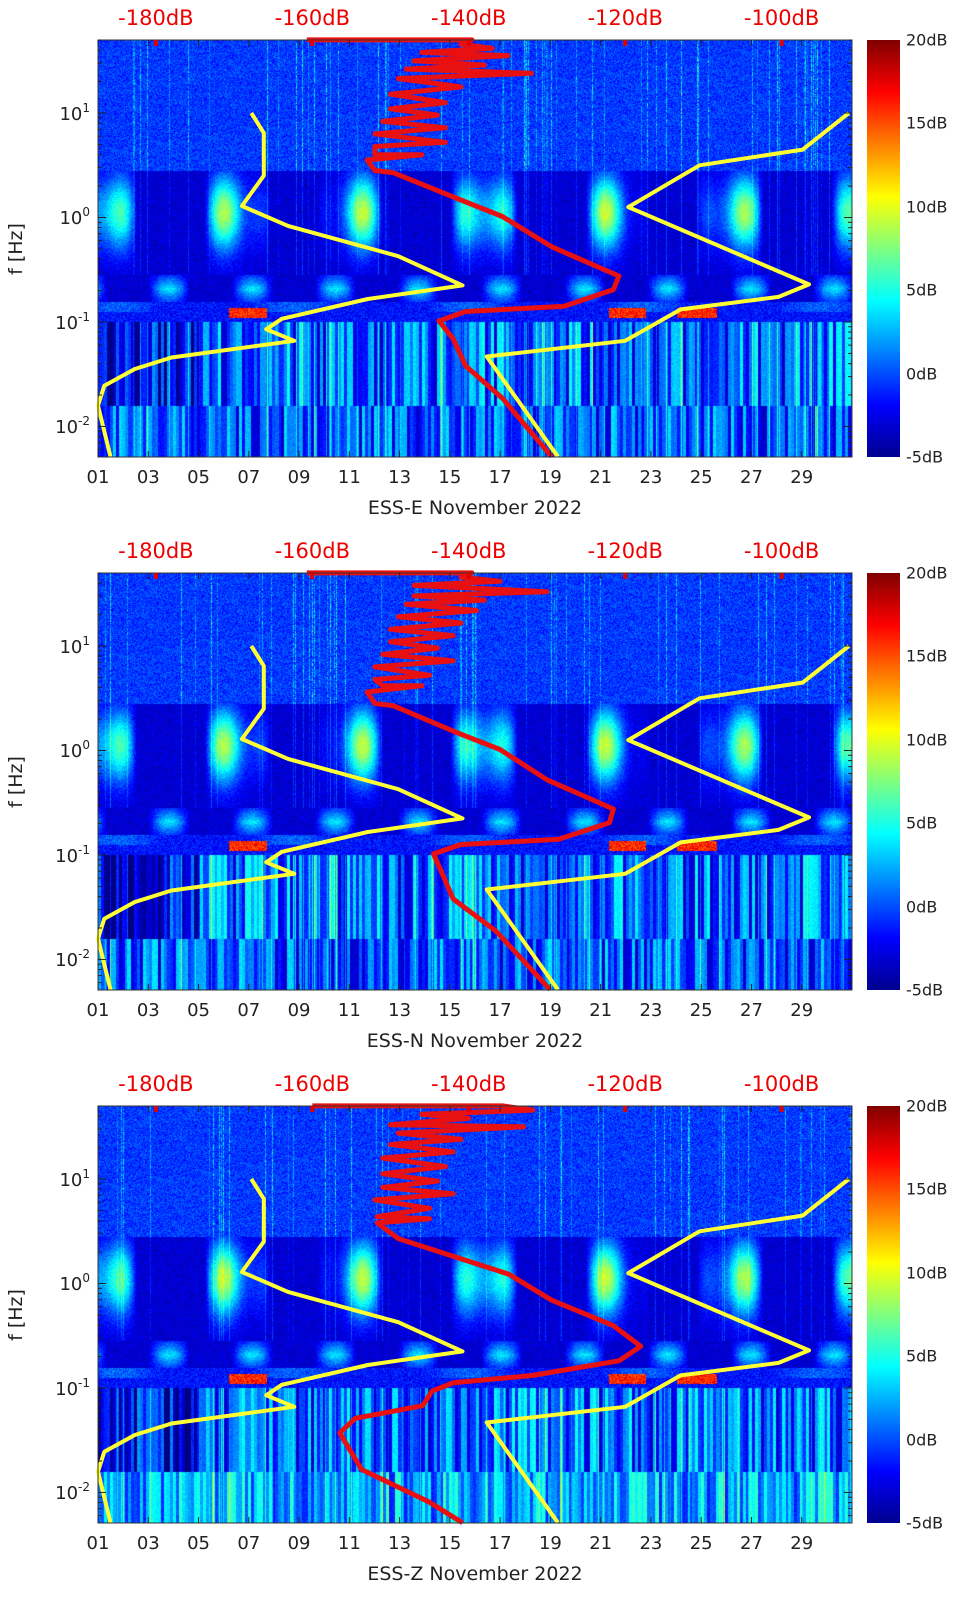 The width and height of the screenshot is (962, 1599). What do you see at coordinates (500, 1543) in the screenshot?
I see `x-tick-label: 17` at bounding box center [500, 1543].